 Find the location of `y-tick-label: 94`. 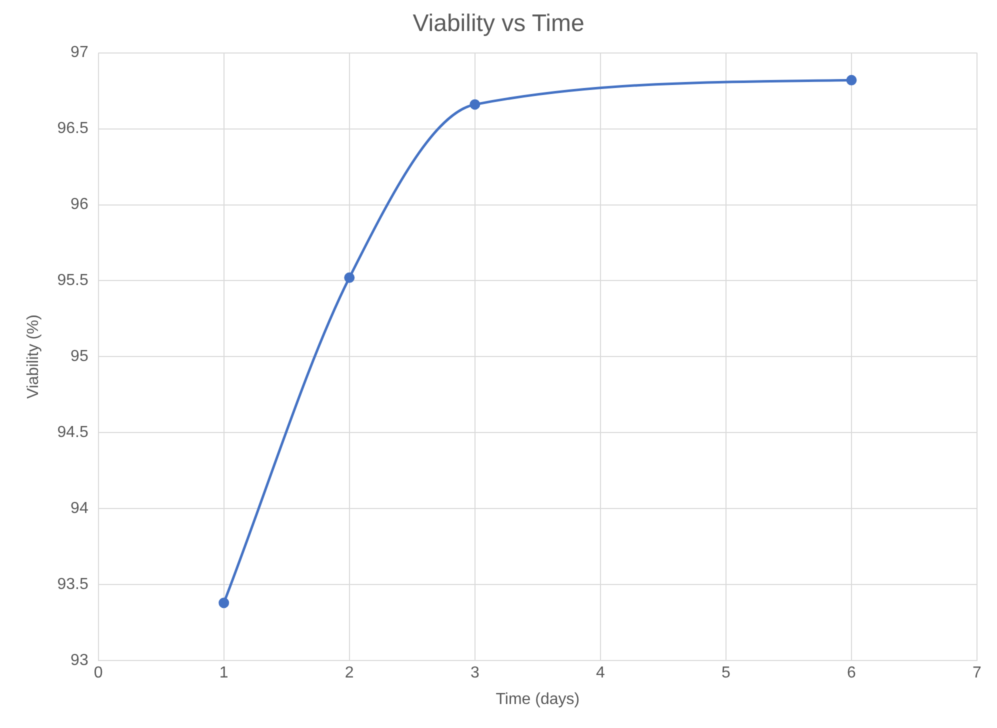

y-tick-label: 94 is located at coordinates (79, 509).